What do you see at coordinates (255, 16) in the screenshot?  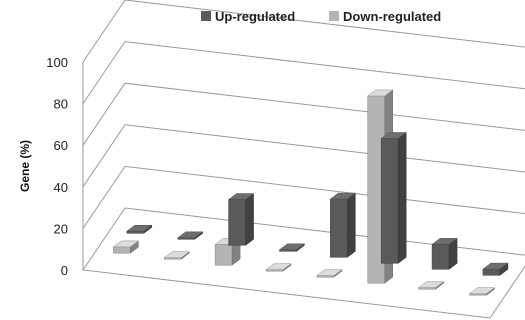 I see `legend-label-up-regulated: Up-regulated` at bounding box center [255, 16].